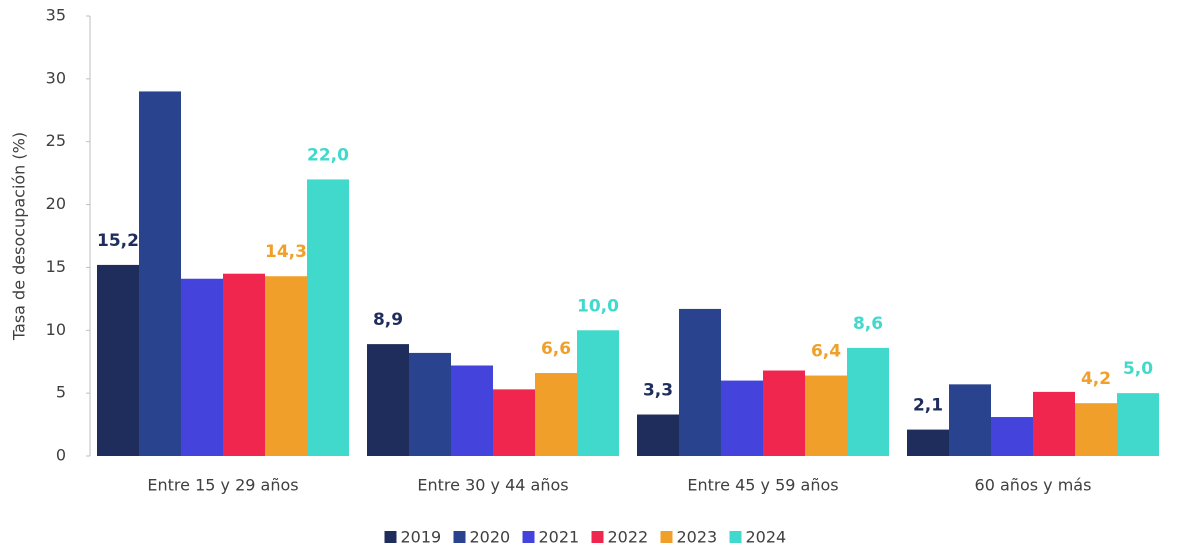 The height and width of the screenshot is (552, 1183). What do you see at coordinates (492, 485) in the screenshot?
I see `x-tick-label: Entre 30 y 44 años` at bounding box center [492, 485].